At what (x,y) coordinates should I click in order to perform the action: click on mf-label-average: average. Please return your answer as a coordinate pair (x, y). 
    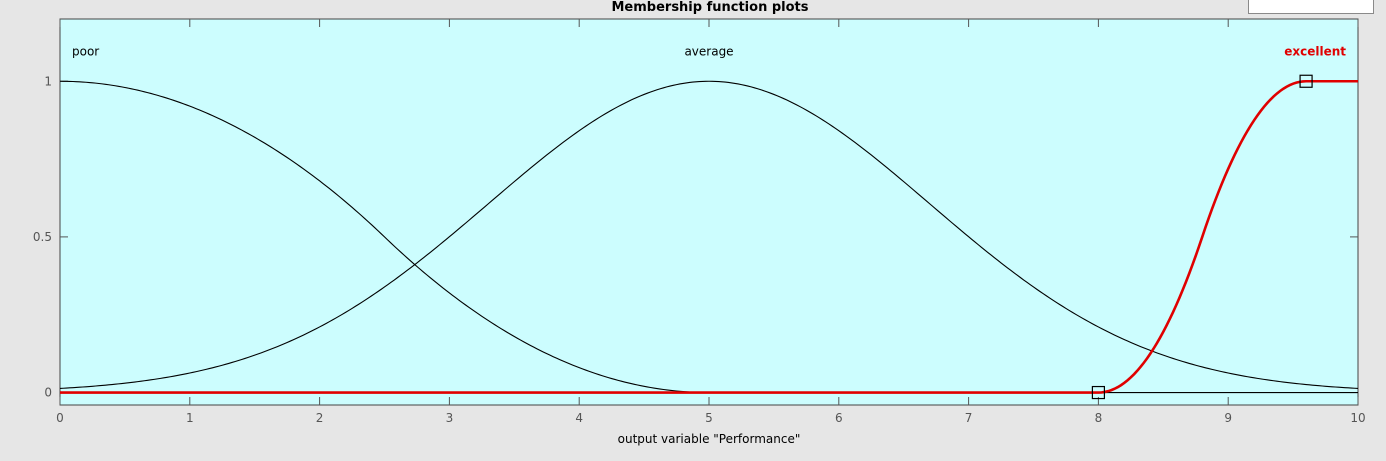
    Looking at the image, I should click on (708, 51).